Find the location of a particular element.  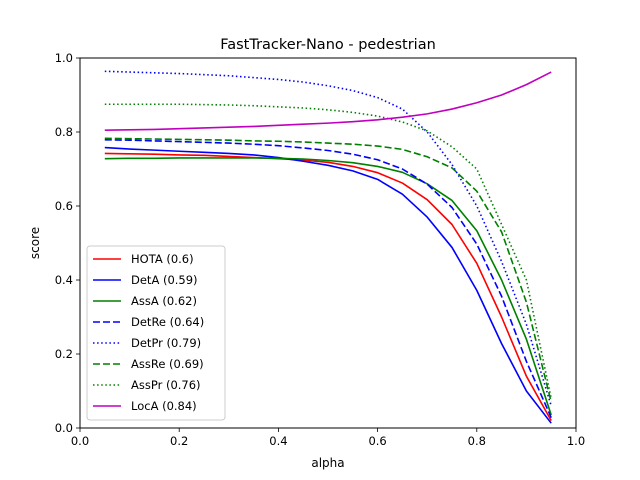

x-tick-label-5: 1.0 is located at coordinates (576, 441).